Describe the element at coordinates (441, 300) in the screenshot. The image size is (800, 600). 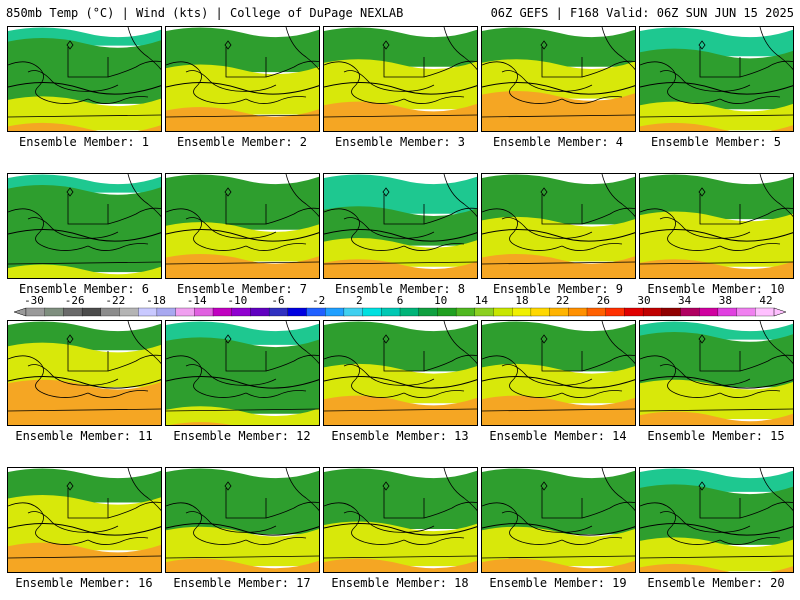
I see `colorbar-tick-label: 10` at that location.